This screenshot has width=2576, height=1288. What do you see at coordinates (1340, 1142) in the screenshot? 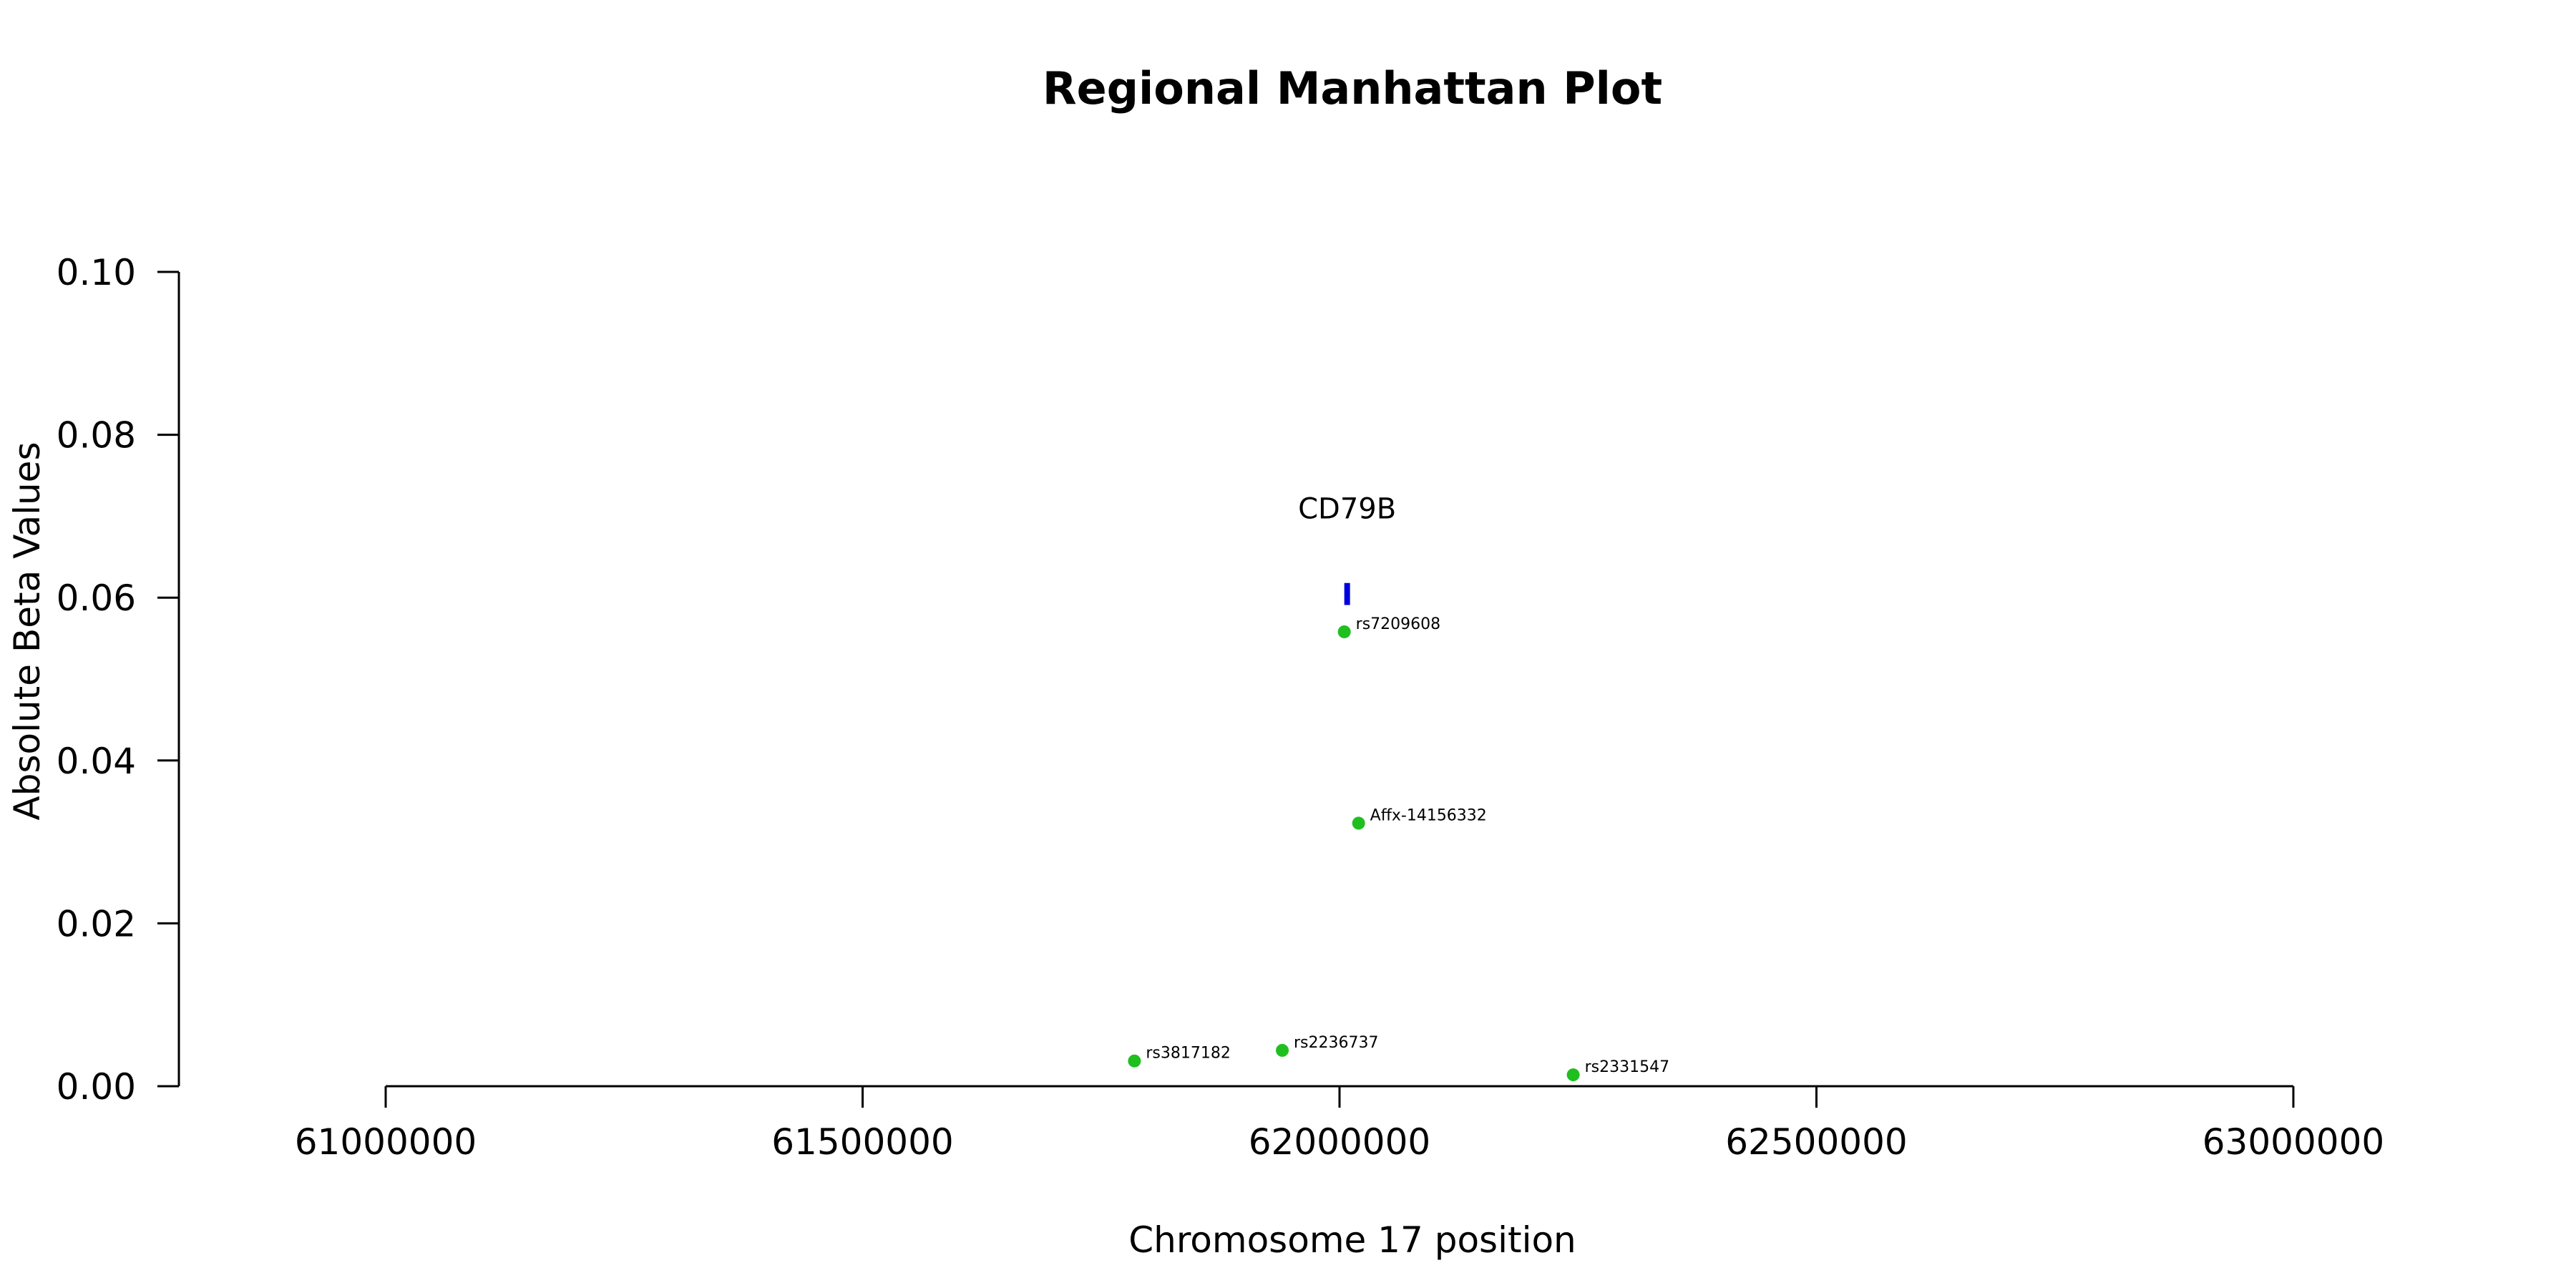
I see `x-tick-label: 62000000` at bounding box center [1340, 1142].